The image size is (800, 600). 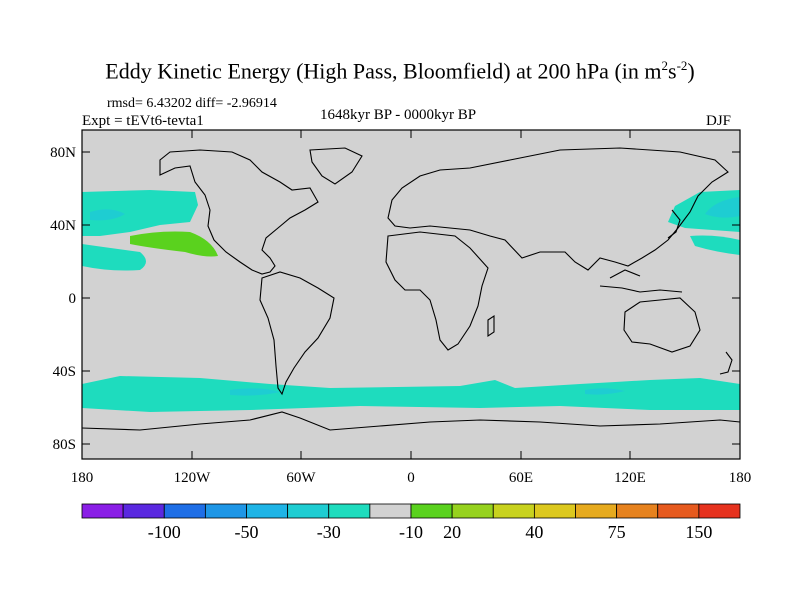 What do you see at coordinates (430, 532) in the screenshot?
I see `colorbar-labels: -100 -50 -30 -10 20 40 75 150` at bounding box center [430, 532].